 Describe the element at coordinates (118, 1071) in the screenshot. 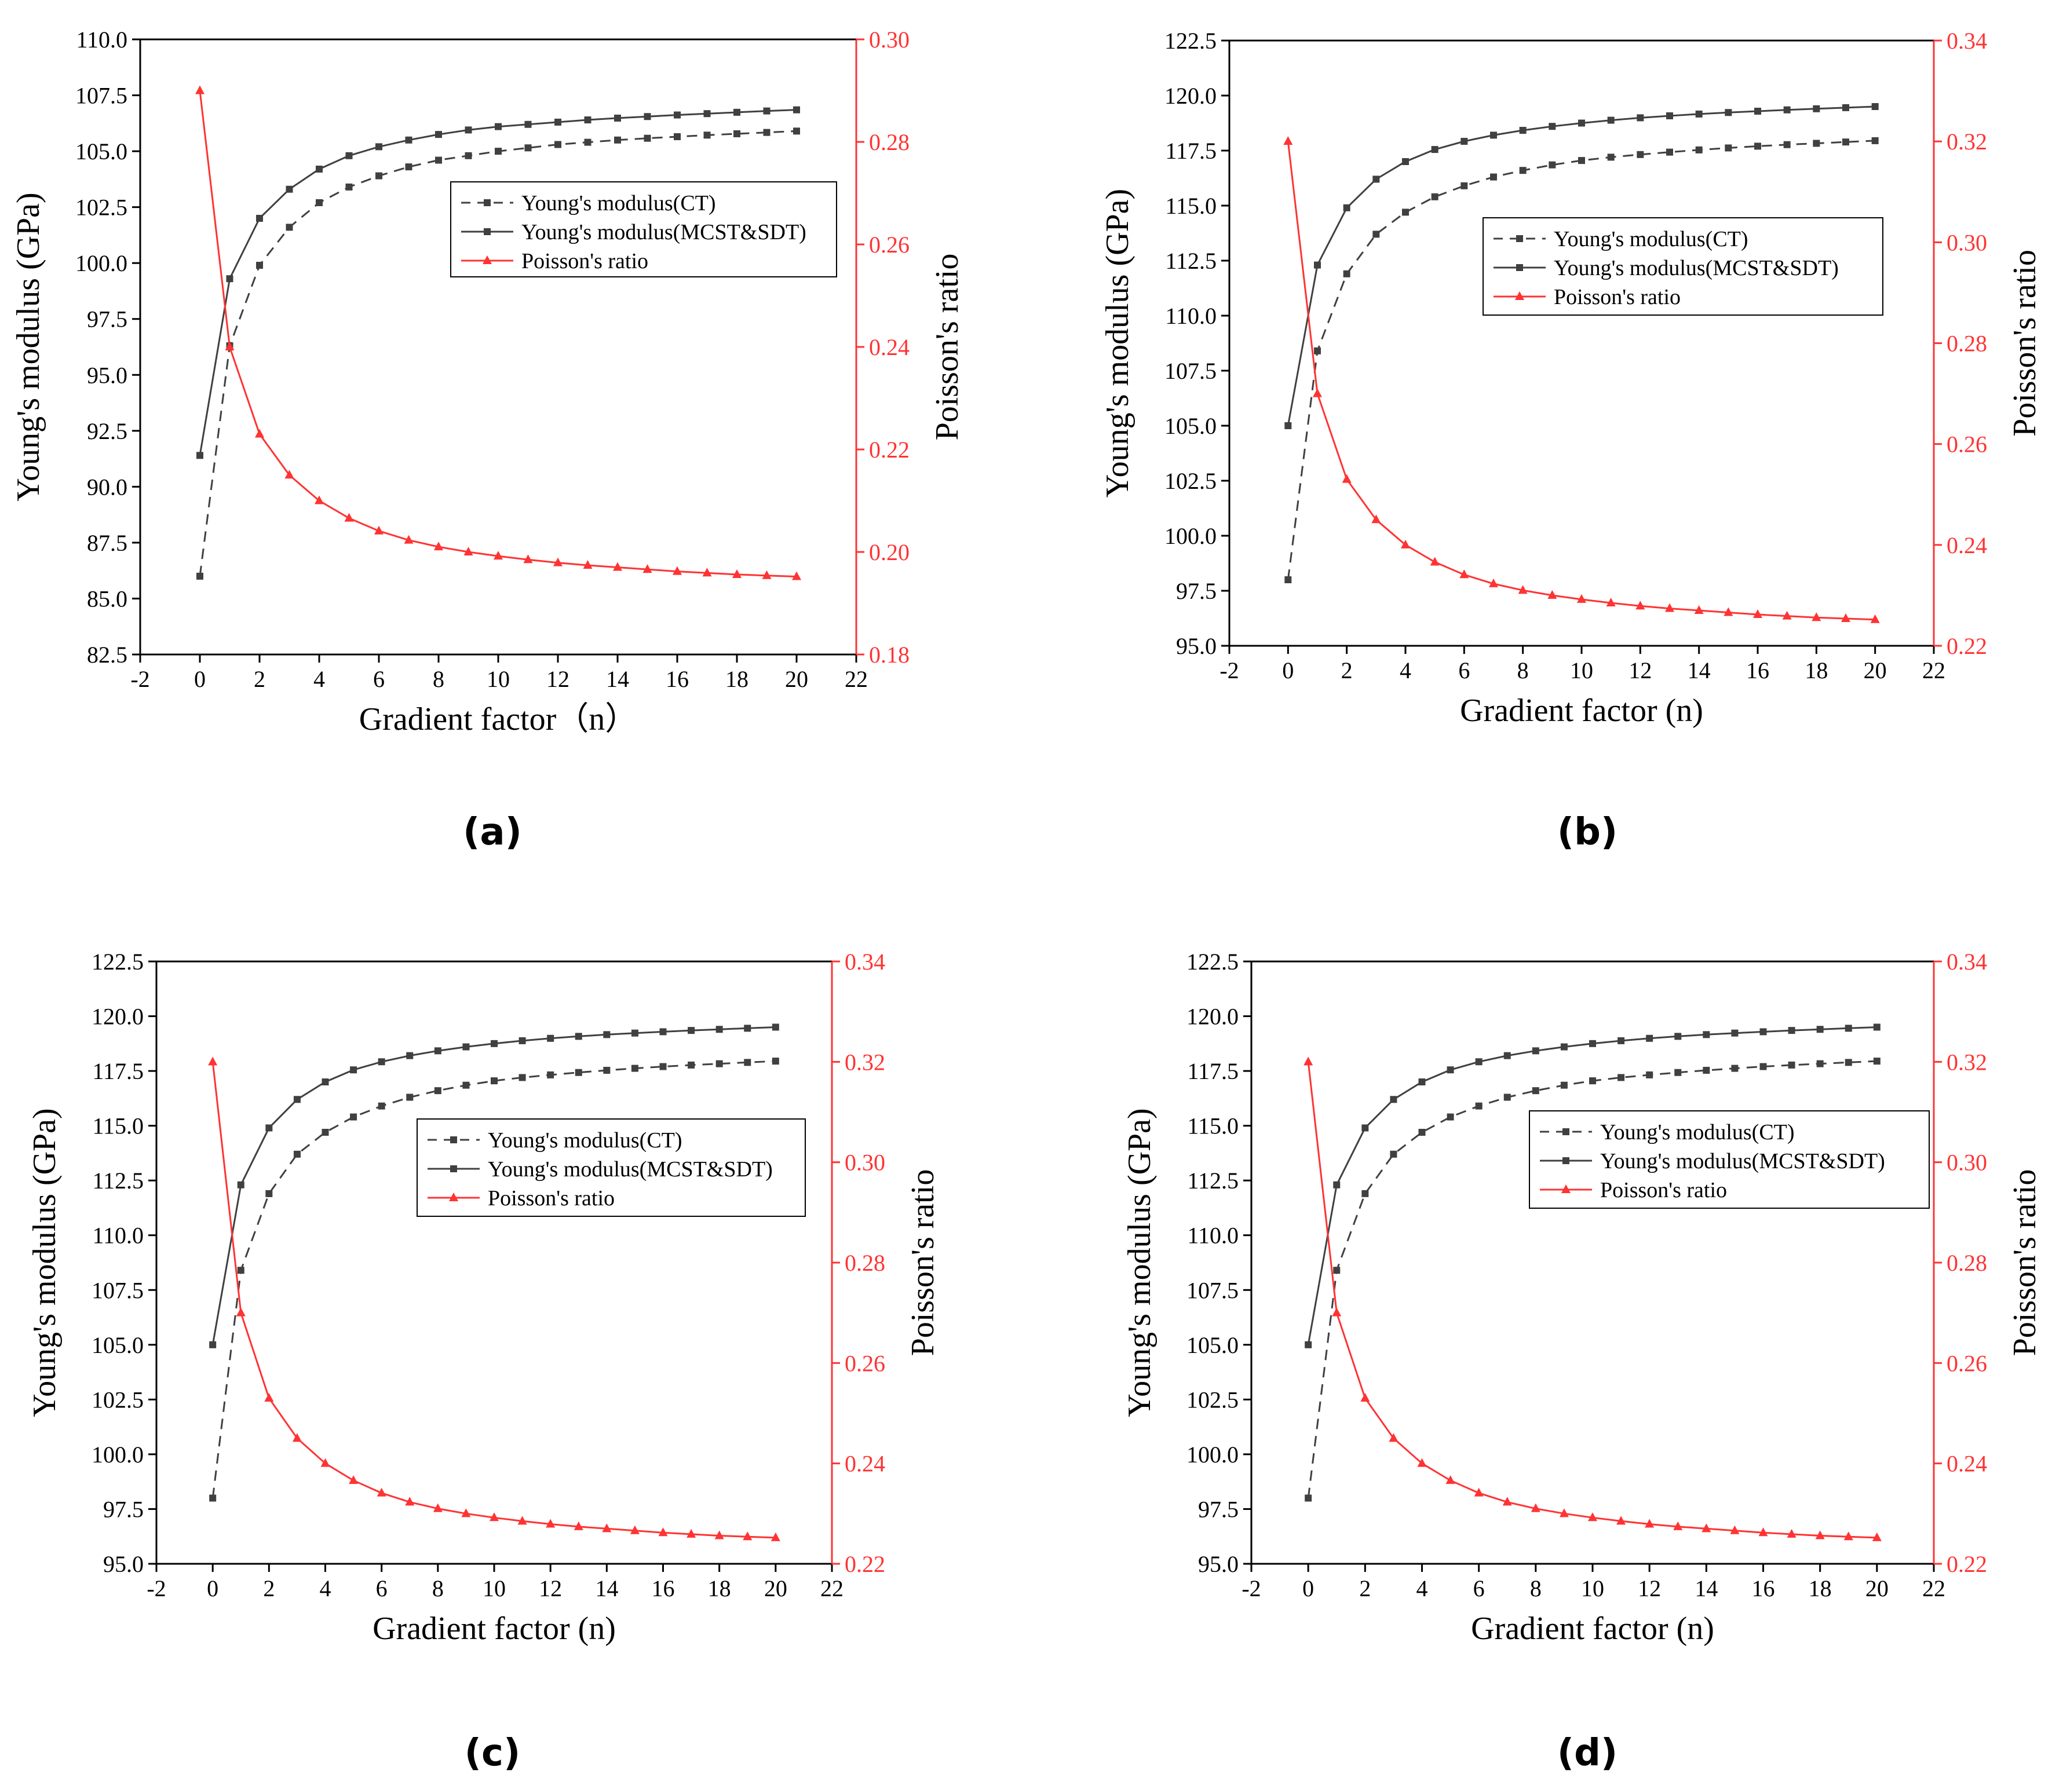

I see `y-tick-label: 117.5` at that location.